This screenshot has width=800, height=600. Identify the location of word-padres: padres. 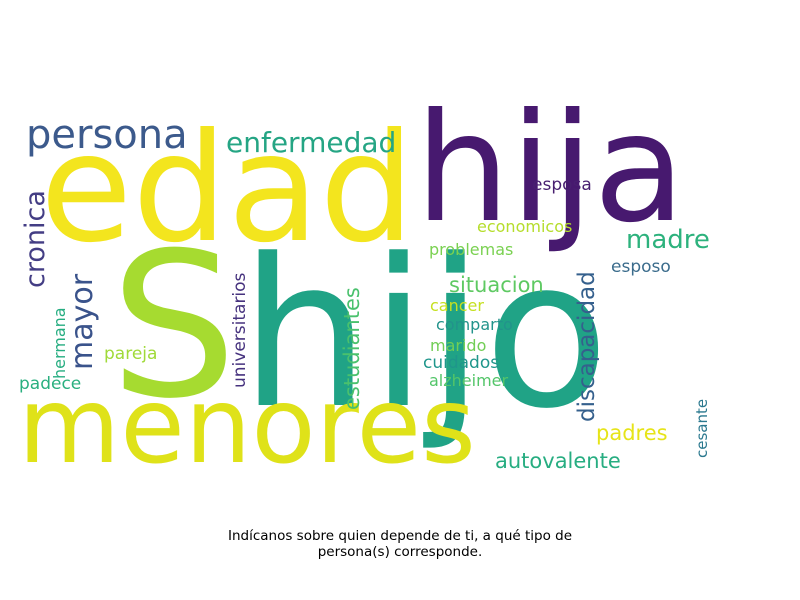
(632, 433).